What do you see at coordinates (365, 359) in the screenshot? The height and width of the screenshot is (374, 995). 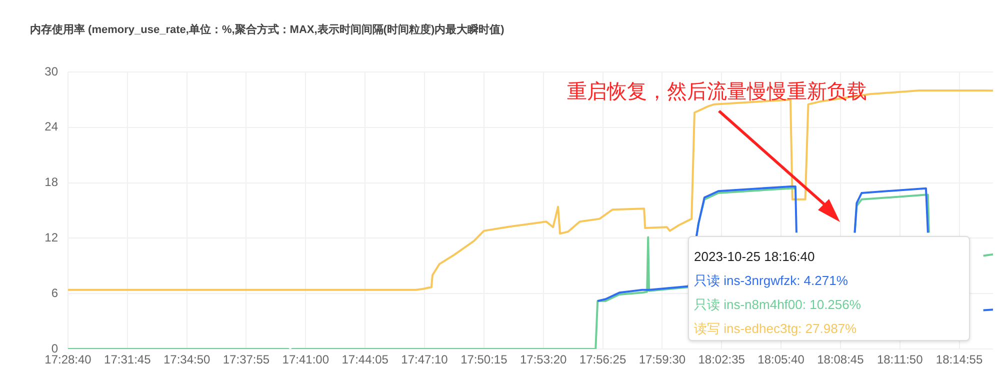 I see `x-tick-label: 17:44:05` at bounding box center [365, 359].